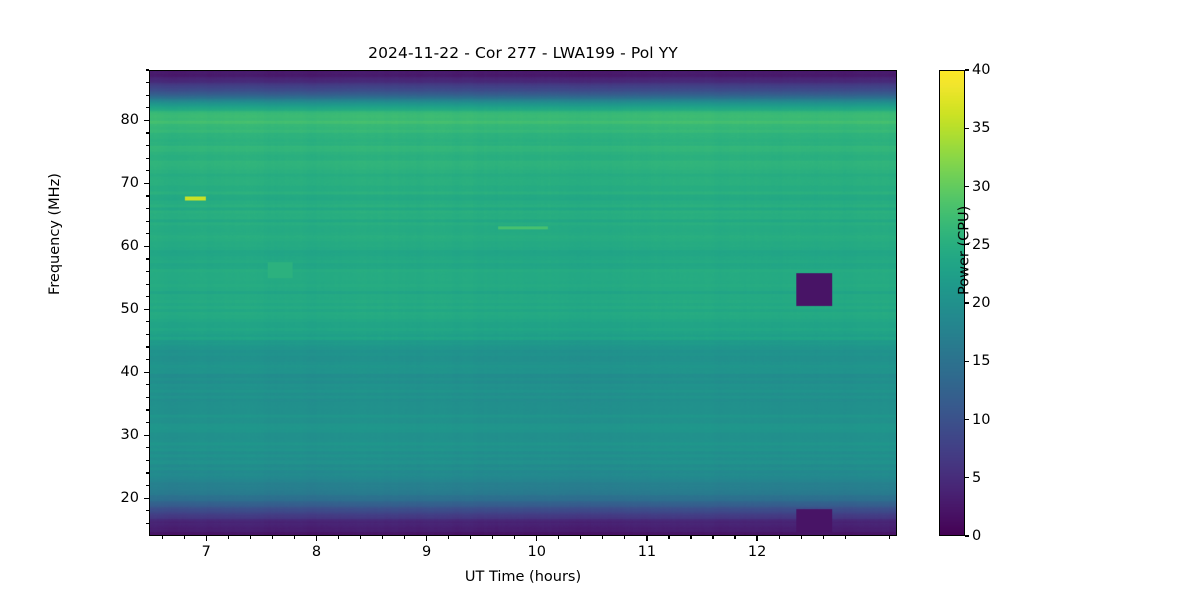 This screenshot has height=600, width=1200. What do you see at coordinates (981, 186) in the screenshot?
I see `colorbar-tick-label: 30` at bounding box center [981, 186].